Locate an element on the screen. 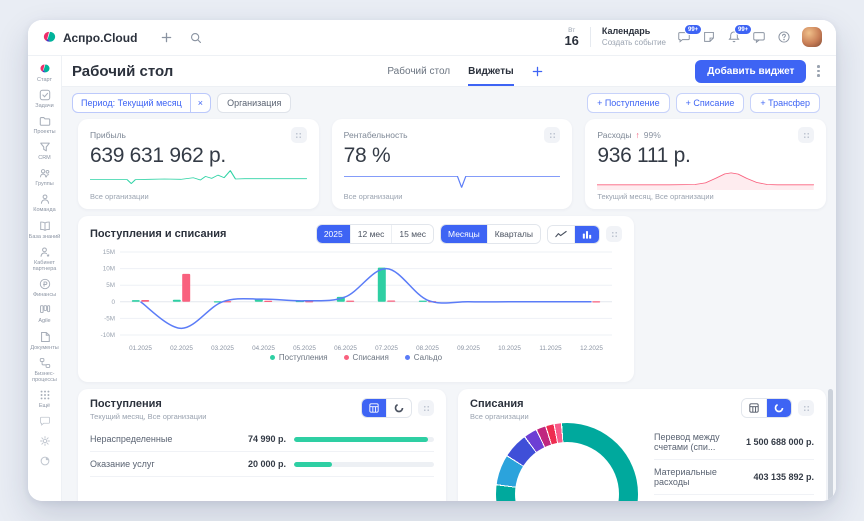  sidebar-item-groups: Группы is located at coordinates (44, 177).